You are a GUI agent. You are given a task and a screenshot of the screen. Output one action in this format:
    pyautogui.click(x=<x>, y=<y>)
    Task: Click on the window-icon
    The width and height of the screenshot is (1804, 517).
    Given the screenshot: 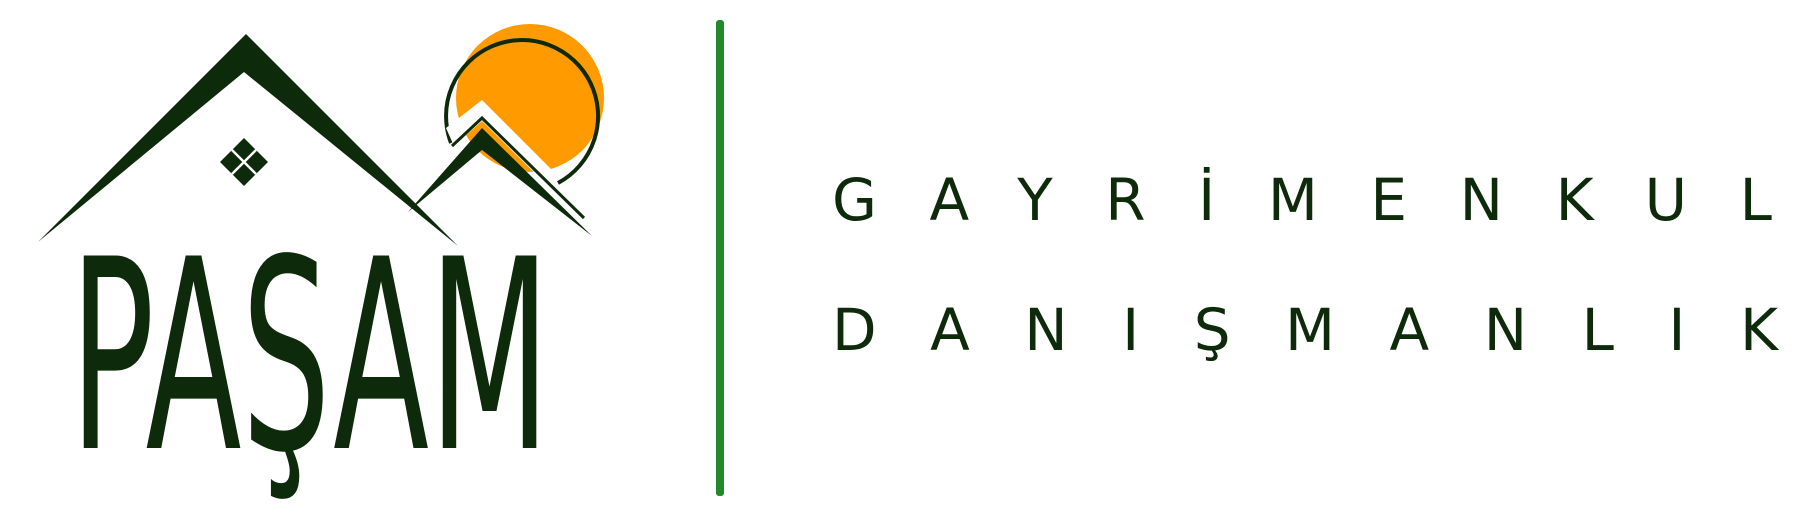 What is the action you would take?
    pyautogui.click(x=244, y=162)
    